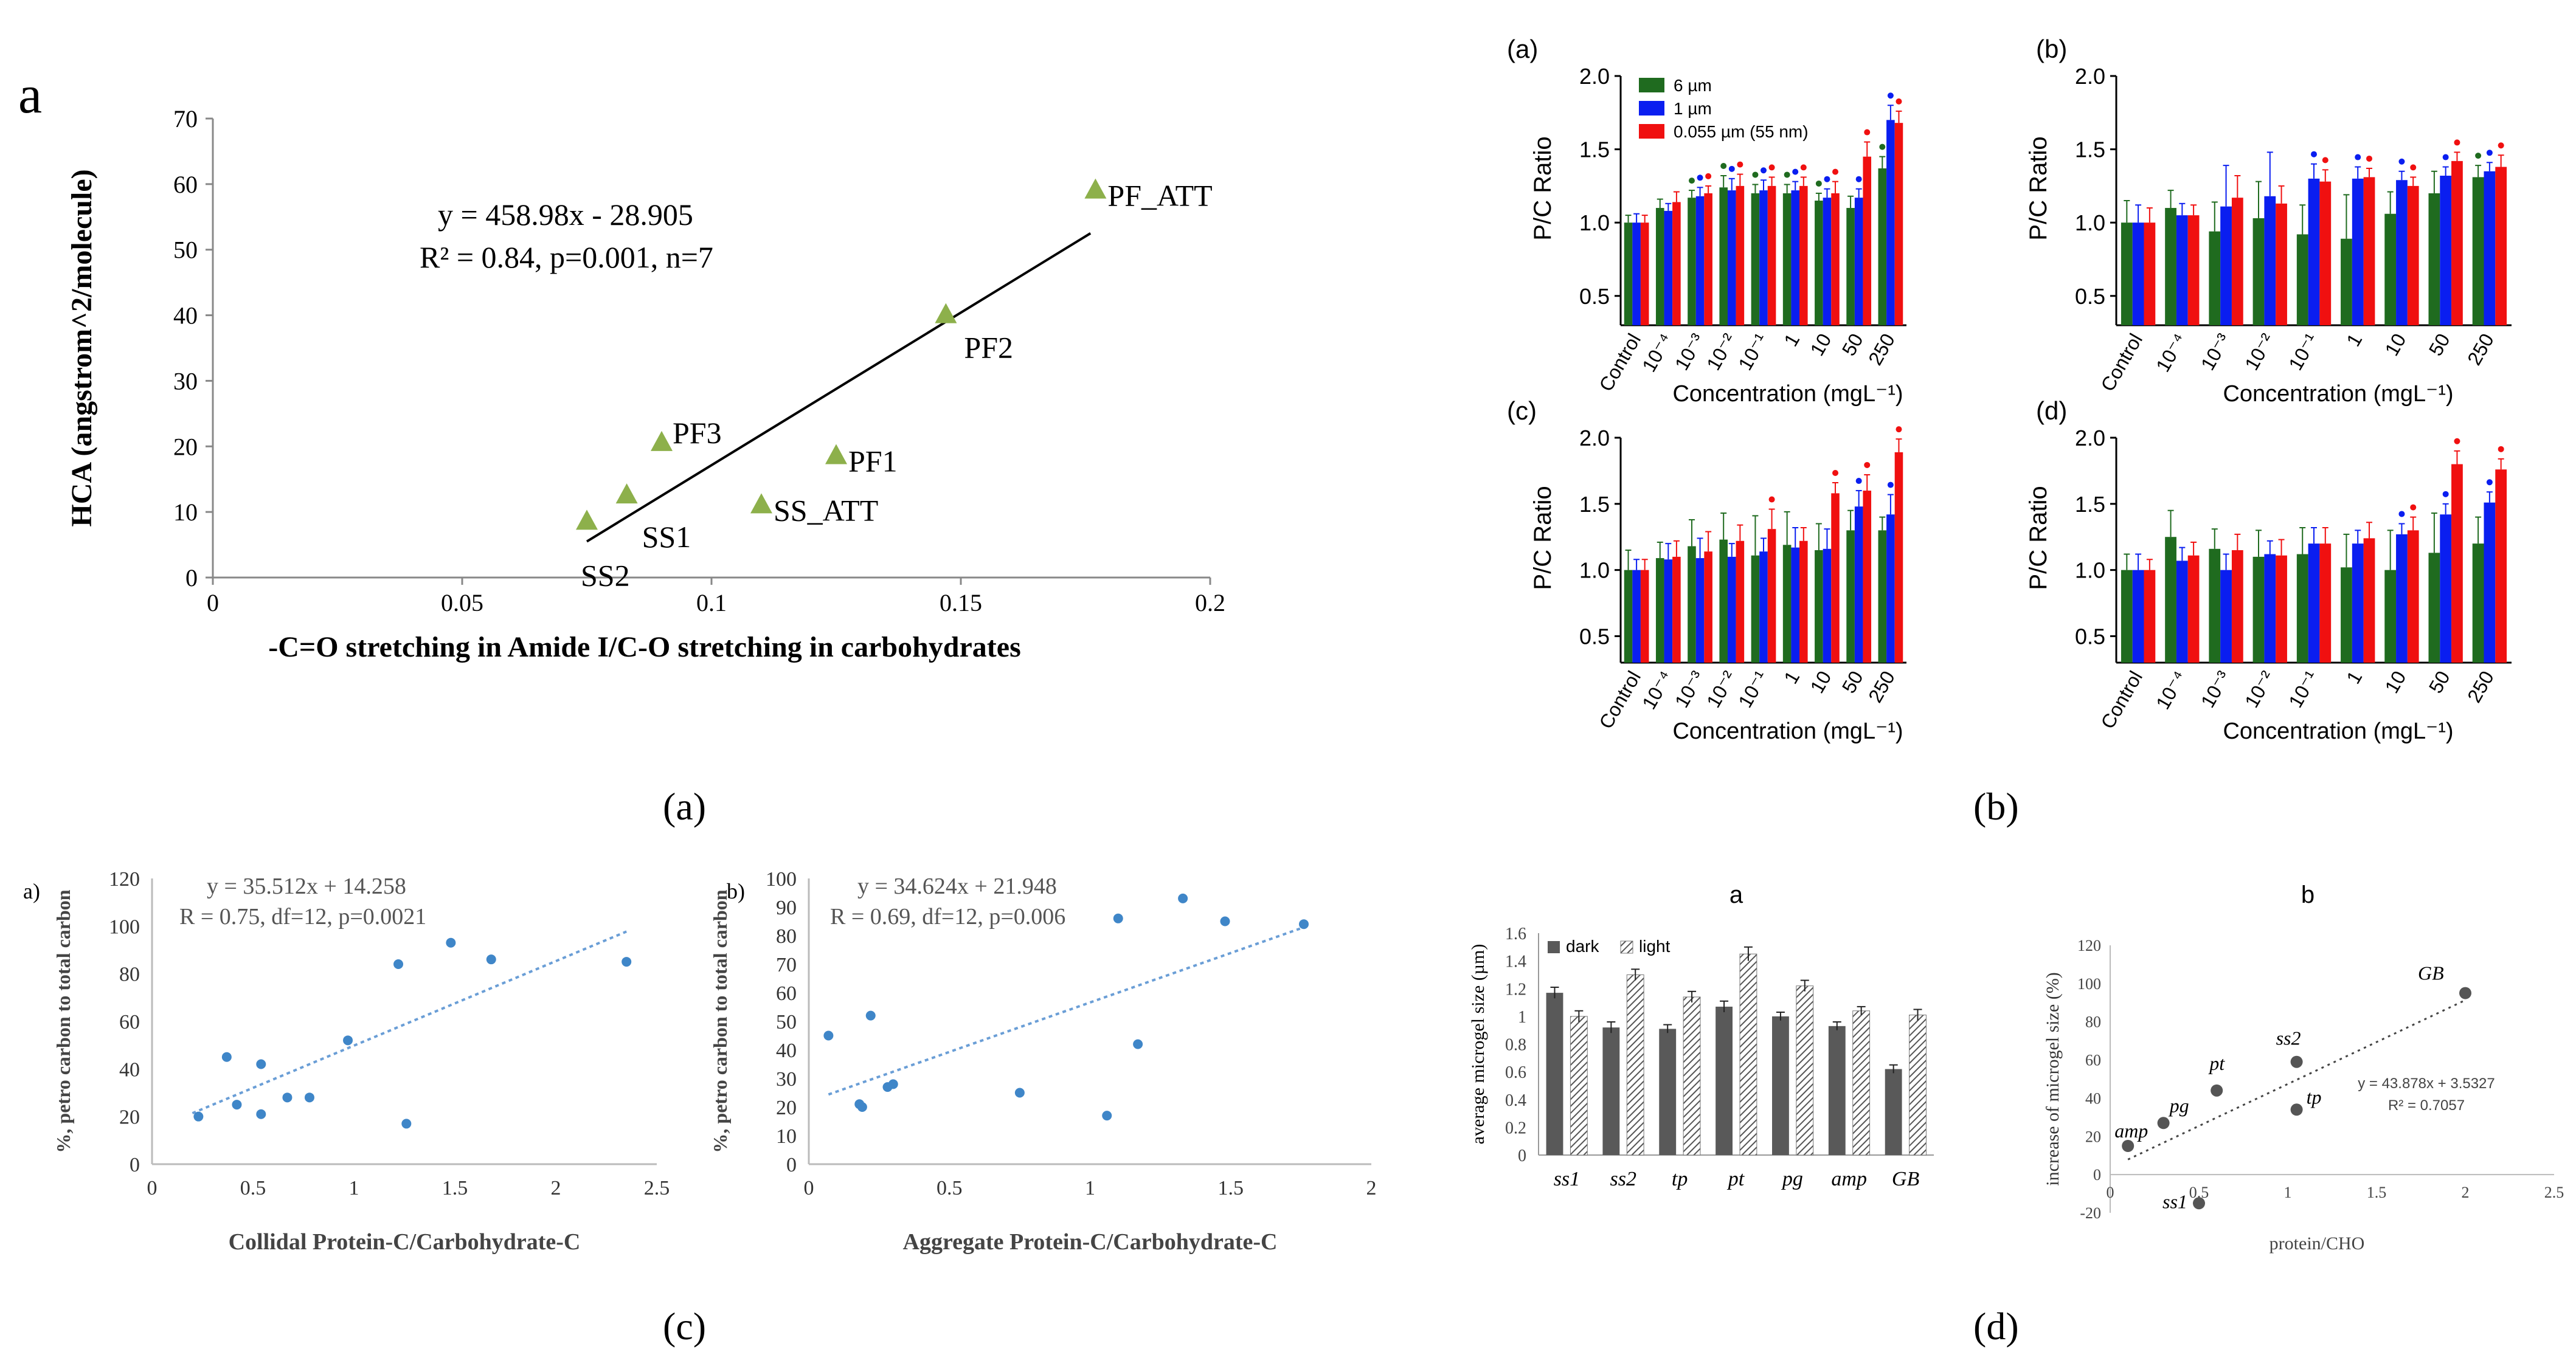 This screenshot has width=2576, height=1366. What do you see at coordinates (657, 1188) in the screenshot?
I see `panel-c-x-tick-label: 2.5` at bounding box center [657, 1188].